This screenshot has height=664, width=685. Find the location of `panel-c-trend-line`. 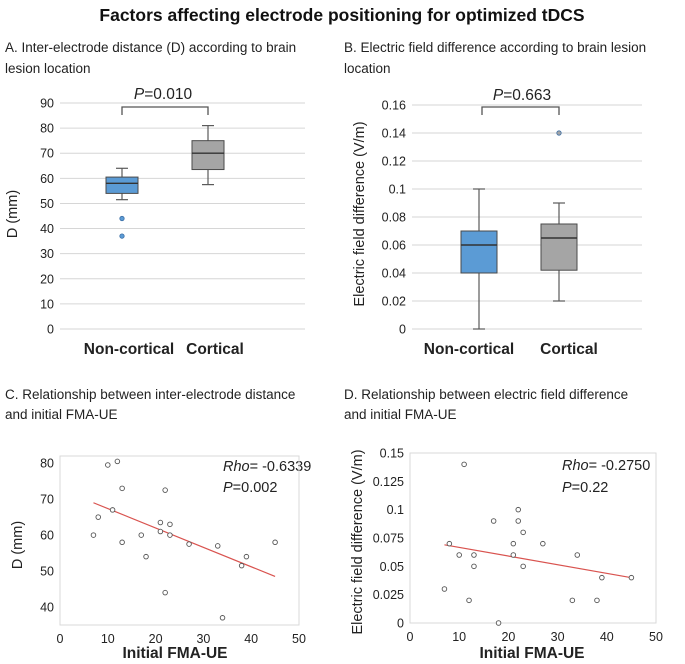

panel-c-trend-line is located at coordinates (184, 540).